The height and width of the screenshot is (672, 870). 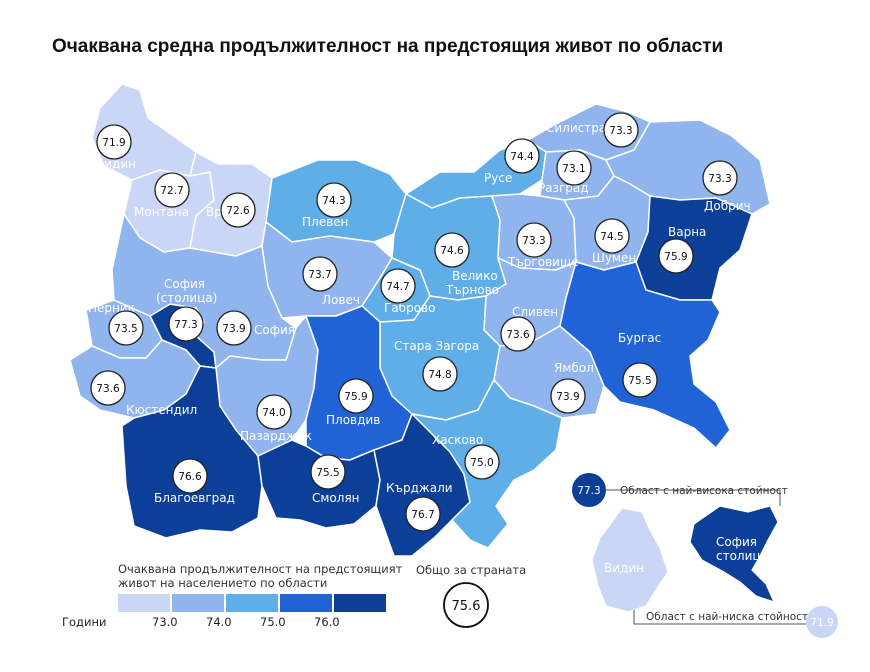 What do you see at coordinates (624, 568) in the screenshot?
I see `inset-vidin-label: Видин` at bounding box center [624, 568].